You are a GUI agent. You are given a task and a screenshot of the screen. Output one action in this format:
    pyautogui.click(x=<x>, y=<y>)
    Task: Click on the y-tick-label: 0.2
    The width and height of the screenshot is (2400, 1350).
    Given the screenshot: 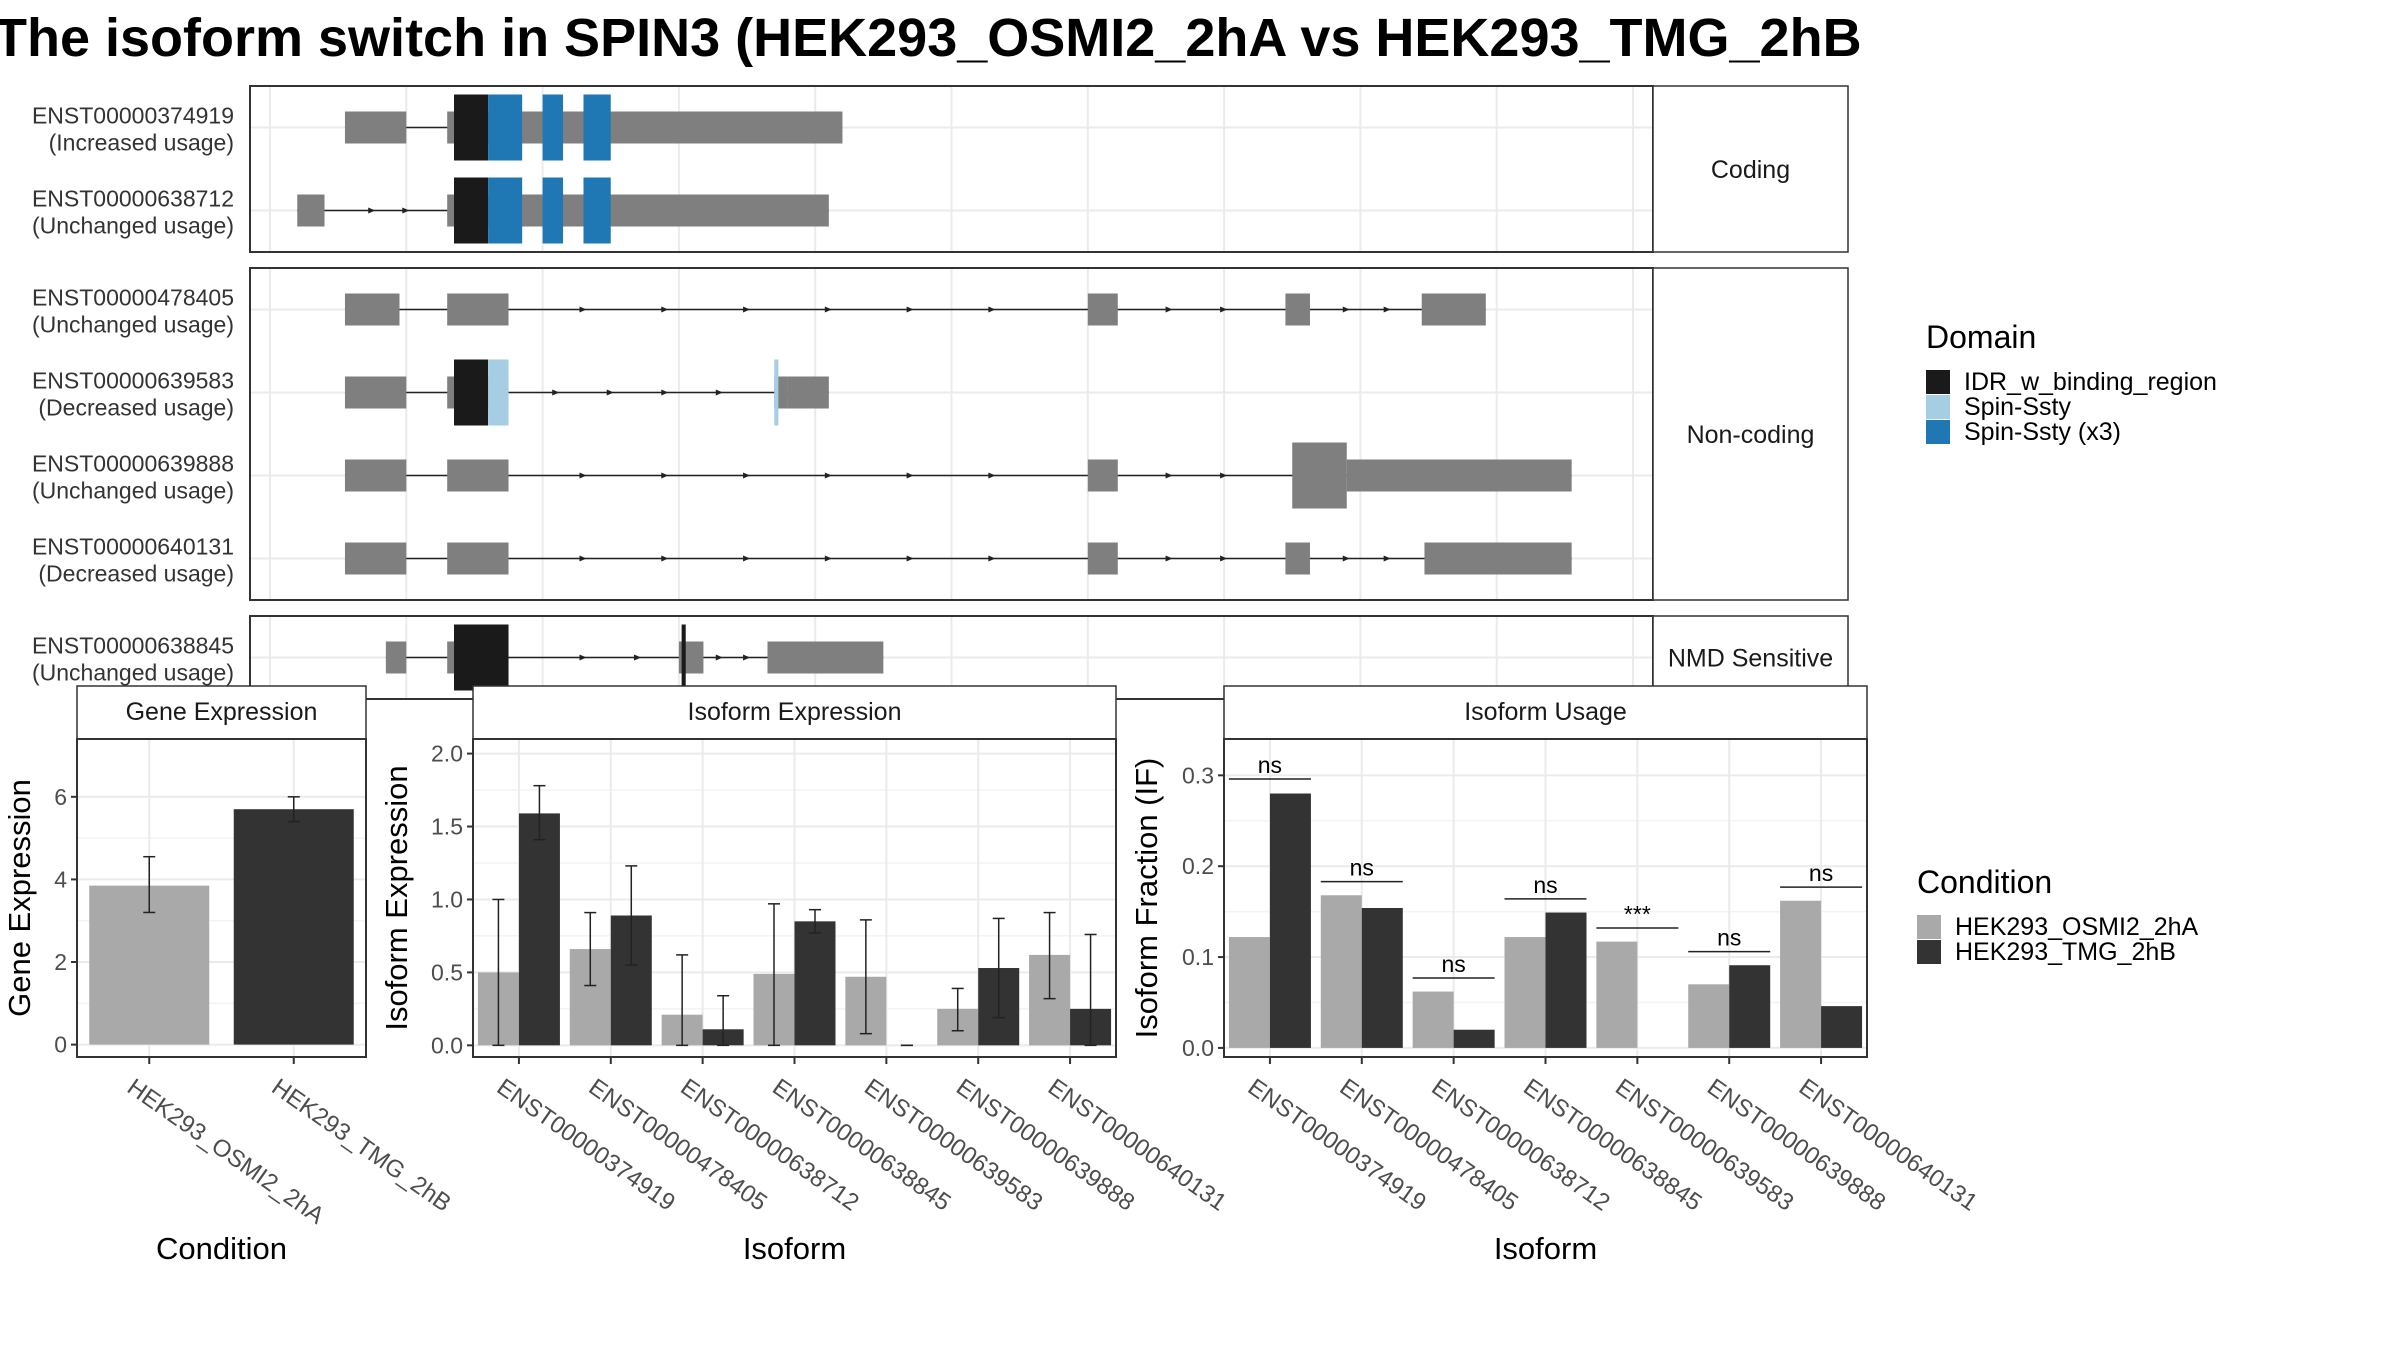 What is the action you would take?
    pyautogui.click(x=1198, y=866)
    